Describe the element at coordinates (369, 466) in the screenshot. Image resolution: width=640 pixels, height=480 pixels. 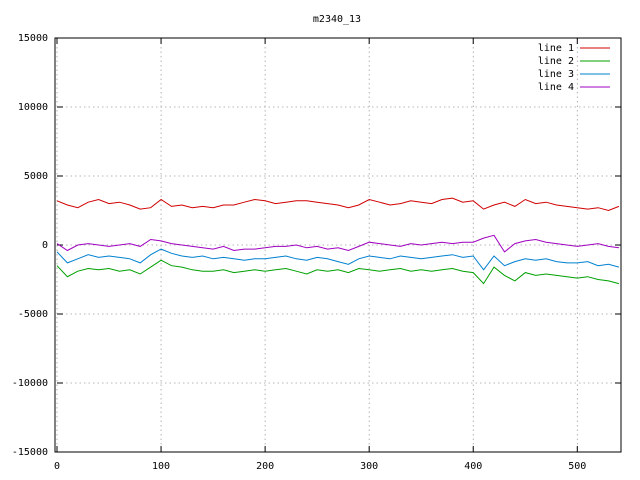
I see `x-tick-label: 300` at that location.